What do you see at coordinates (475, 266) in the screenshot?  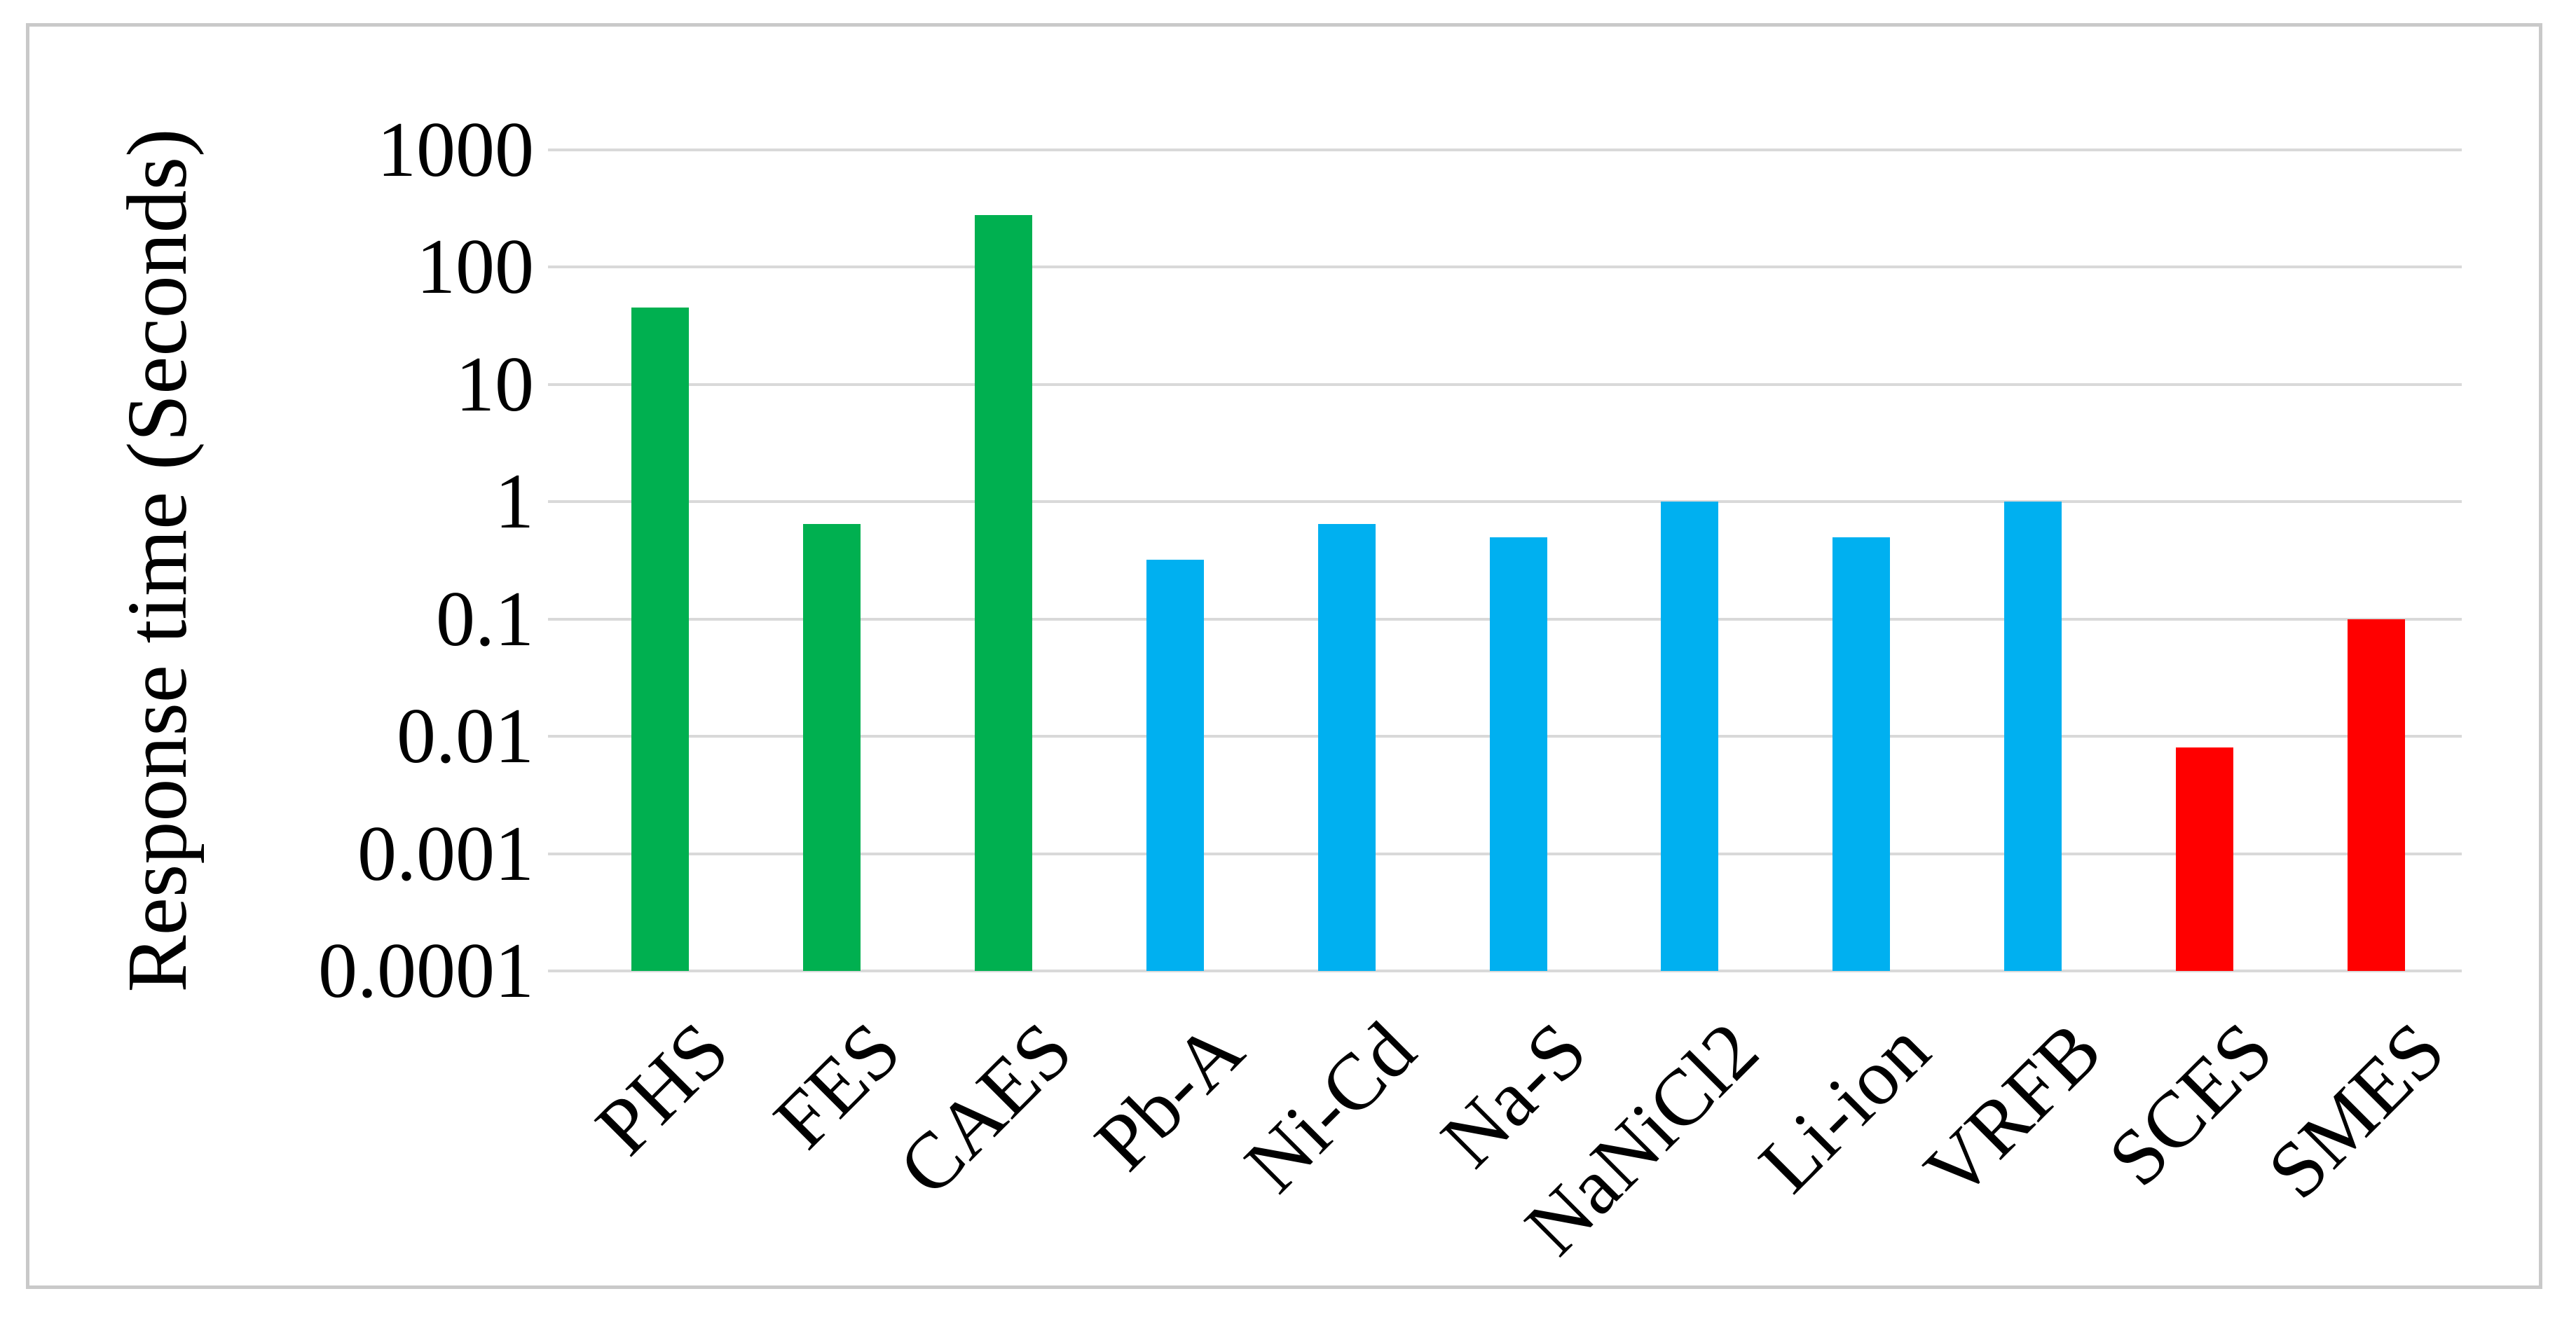 I see `y-tick-label-100: 100` at bounding box center [475, 266].